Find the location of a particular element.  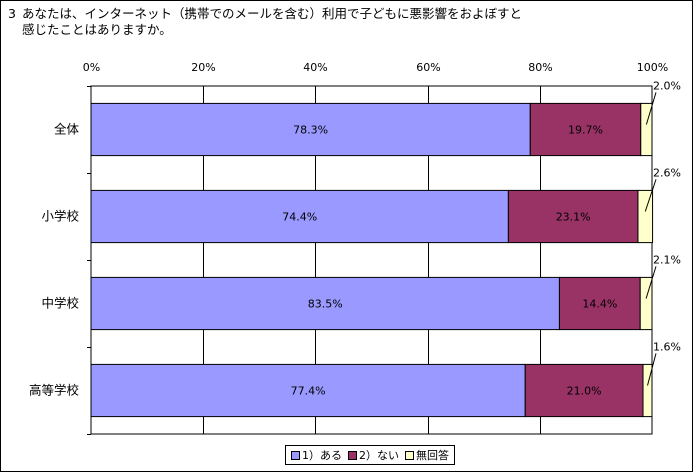

question-number: 3 is located at coordinates (12, 13).